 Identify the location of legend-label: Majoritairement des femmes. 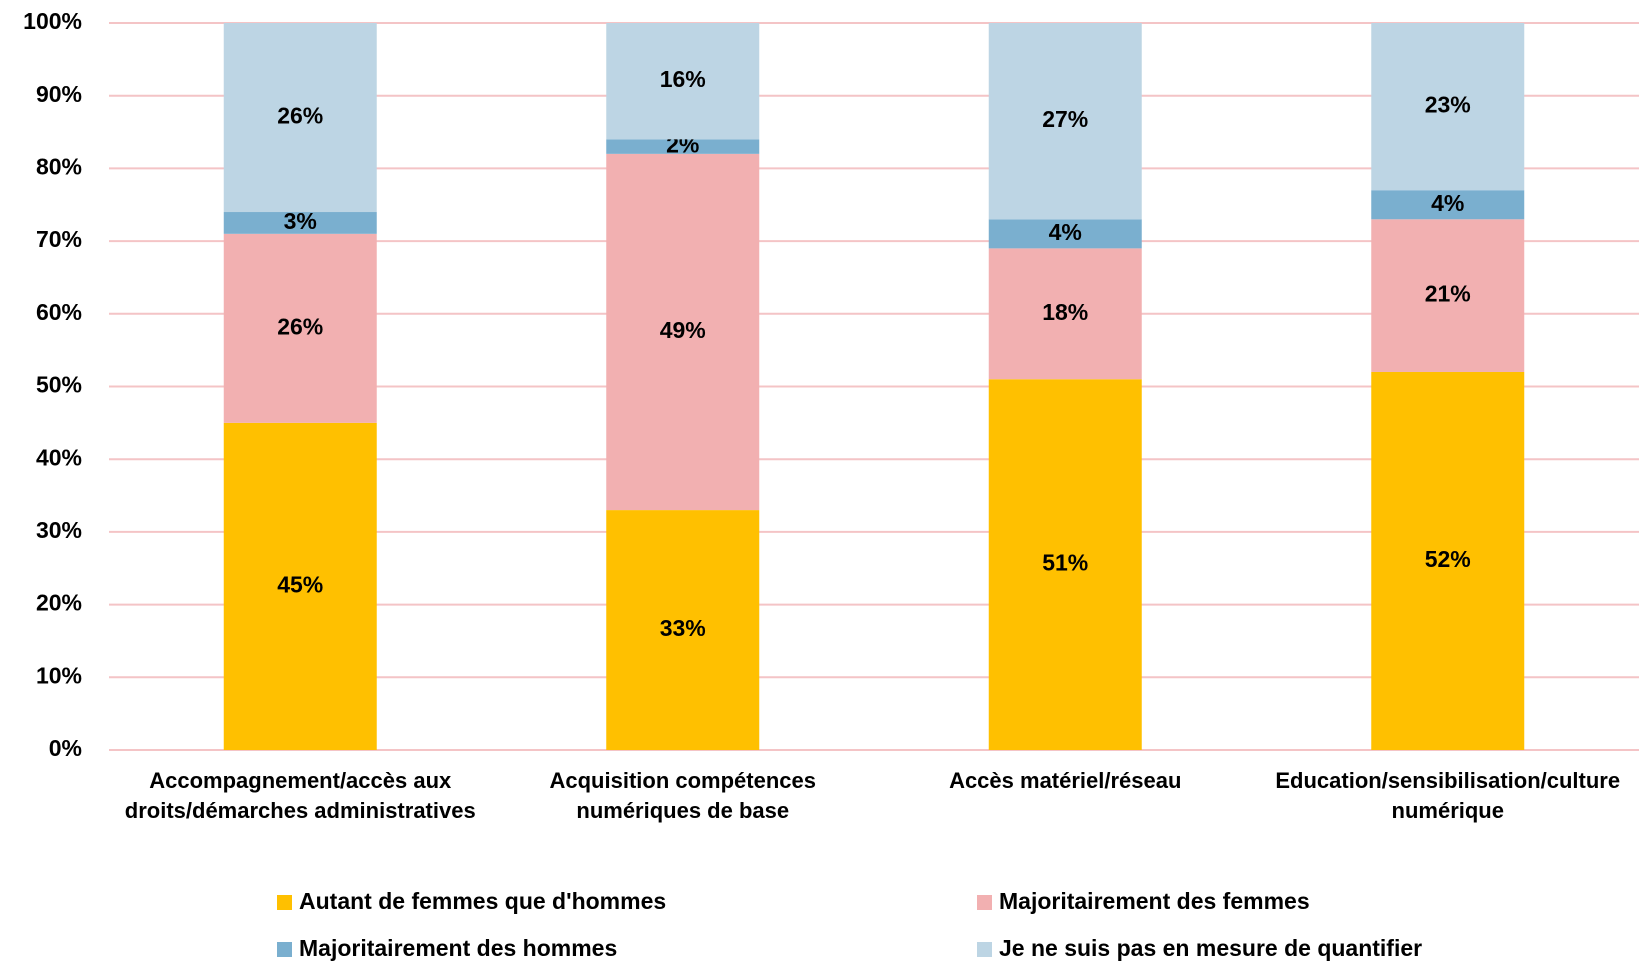
(1154, 901).